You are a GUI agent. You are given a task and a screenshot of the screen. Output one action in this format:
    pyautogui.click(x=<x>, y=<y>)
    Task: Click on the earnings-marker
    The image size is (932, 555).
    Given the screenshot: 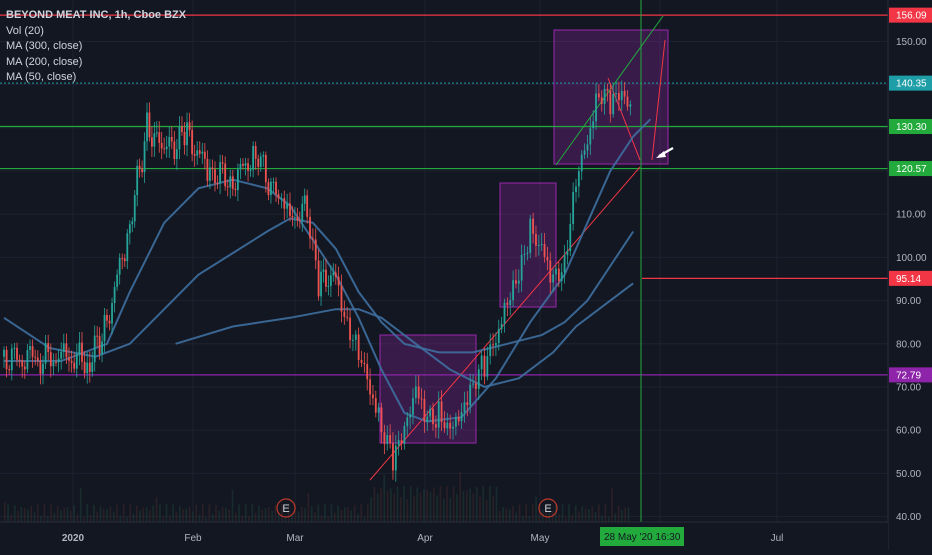 What is the action you would take?
    pyautogui.click(x=286, y=508)
    